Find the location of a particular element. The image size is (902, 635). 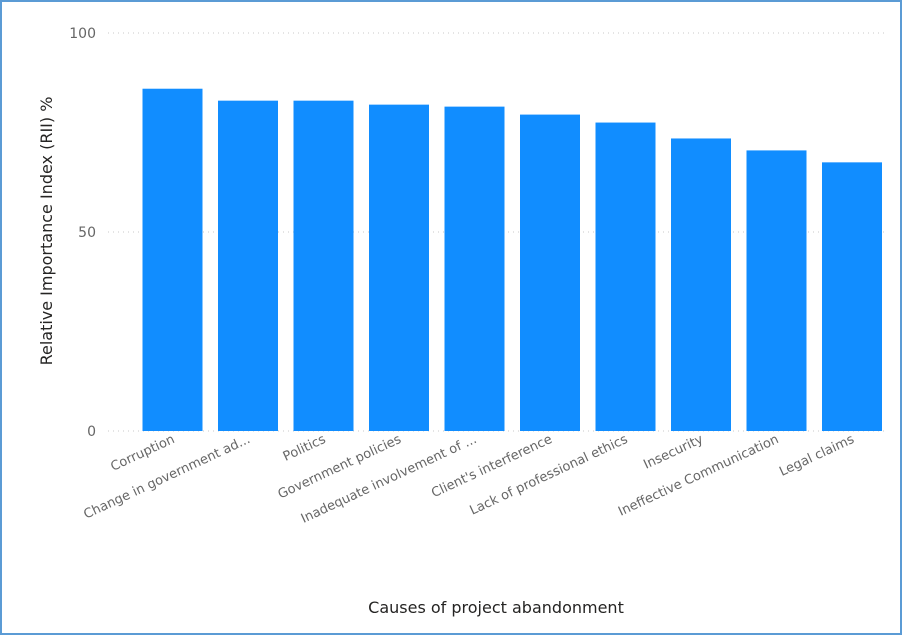

y-axis-ticks: 0 50 100 is located at coordinates (82, 233).